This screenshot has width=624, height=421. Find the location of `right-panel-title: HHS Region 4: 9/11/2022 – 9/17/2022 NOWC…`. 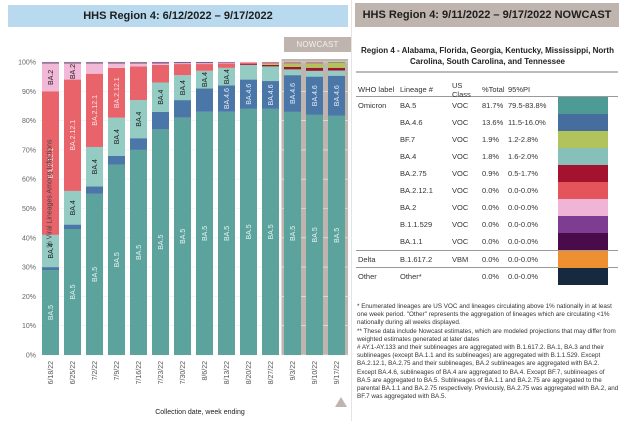

right-panel-title: HHS Region 4: 9/11/2022 – 9/17/2022 NOWC… is located at coordinates (487, 15).